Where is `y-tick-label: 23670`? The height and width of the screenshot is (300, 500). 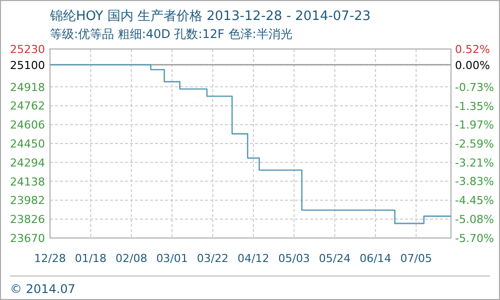
y-tick-label: 23670 is located at coordinates (27, 238).